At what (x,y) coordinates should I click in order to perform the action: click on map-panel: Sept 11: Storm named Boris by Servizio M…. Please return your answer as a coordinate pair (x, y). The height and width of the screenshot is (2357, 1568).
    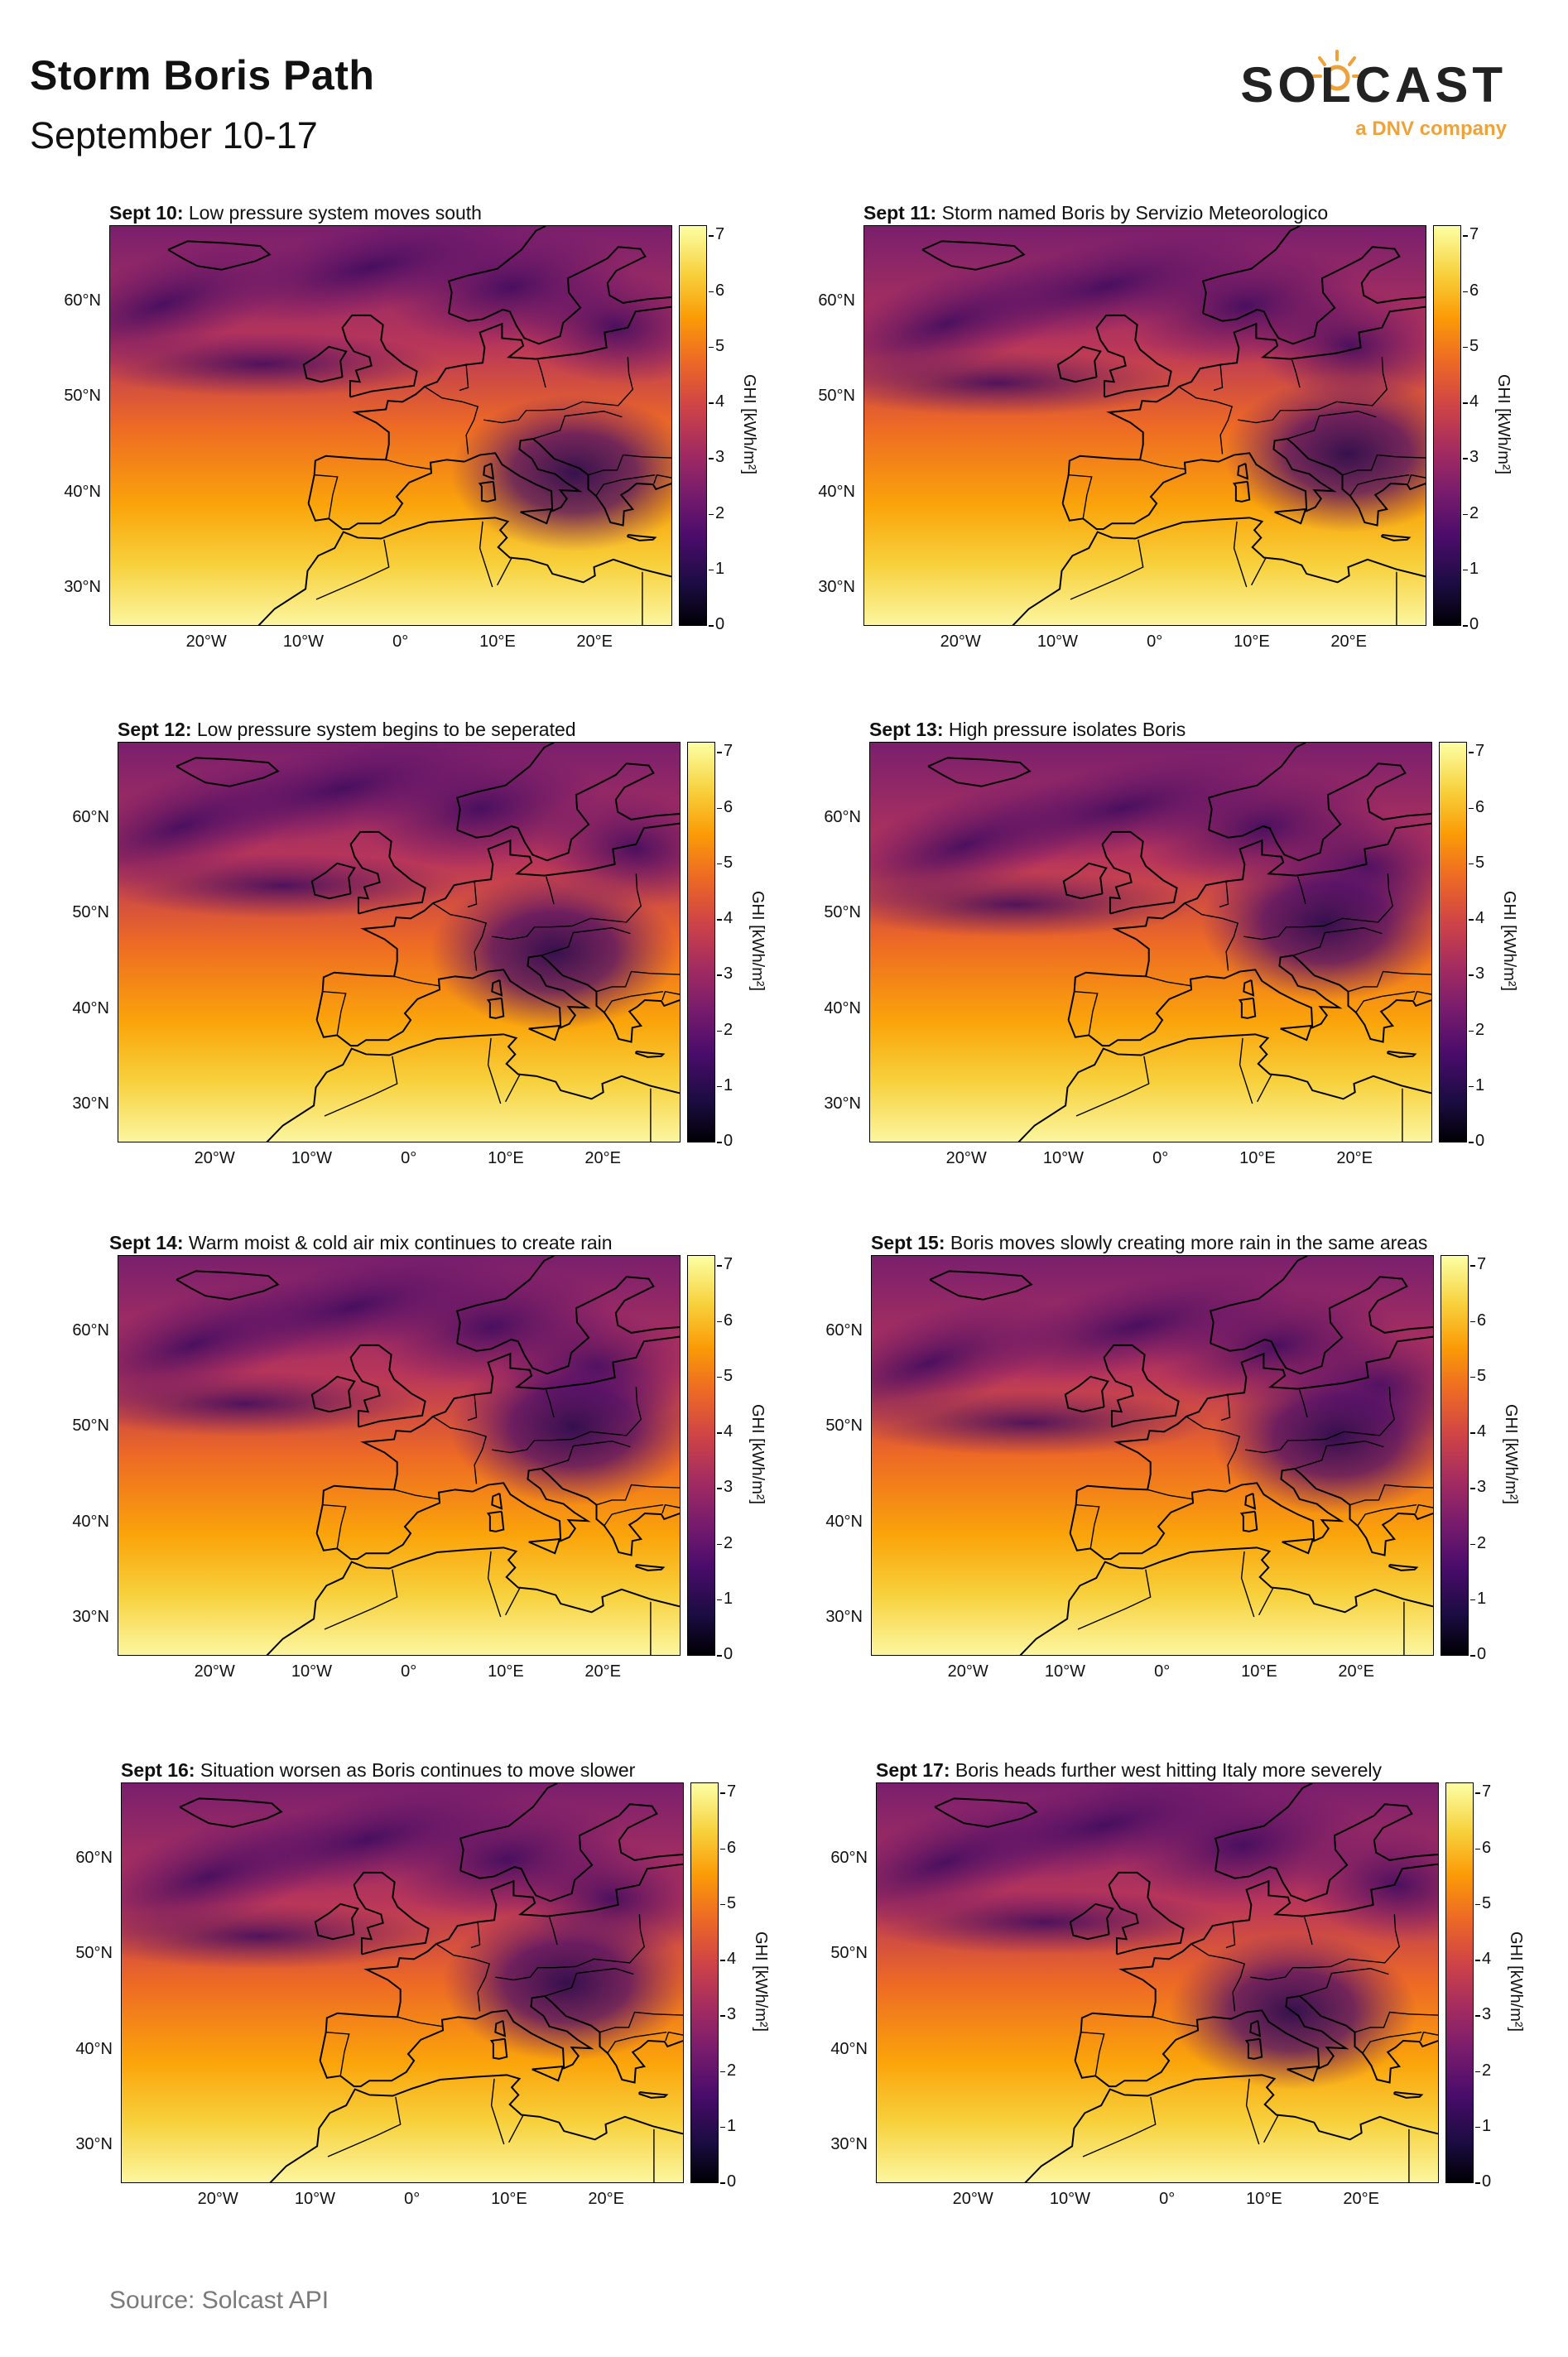
    Looking at the image, I should click on (1193, 455).